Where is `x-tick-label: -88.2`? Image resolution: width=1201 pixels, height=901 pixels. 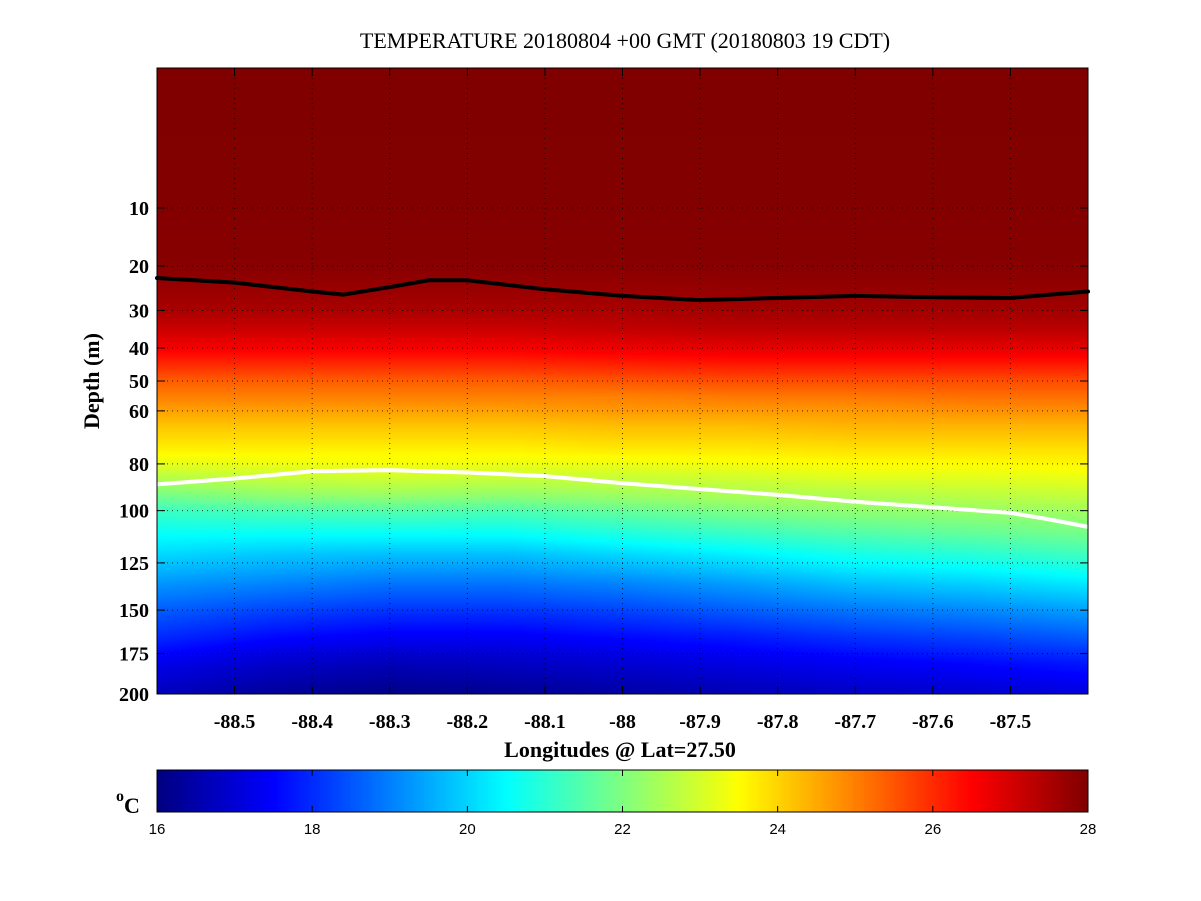
x-tick-label: -88.2 is located at coordinates (467, 722).